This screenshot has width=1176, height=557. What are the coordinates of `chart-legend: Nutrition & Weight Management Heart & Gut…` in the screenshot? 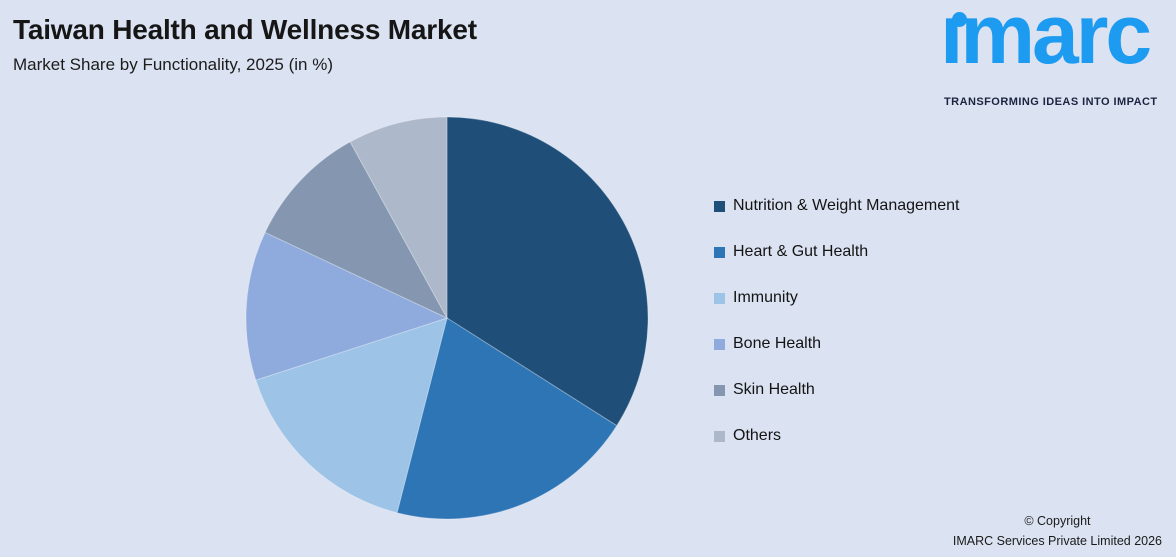 It's located at (837, 335).